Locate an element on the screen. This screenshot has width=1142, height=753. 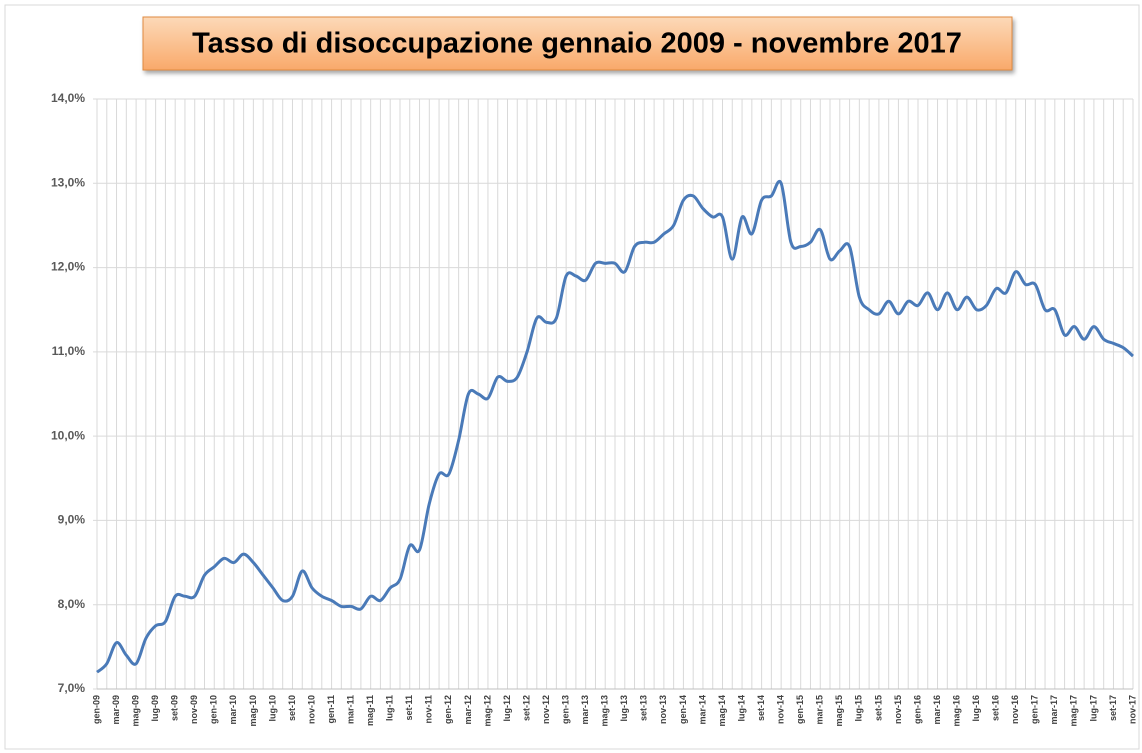
x-tick-label: mag-13 is located at coordinates (605, 711).